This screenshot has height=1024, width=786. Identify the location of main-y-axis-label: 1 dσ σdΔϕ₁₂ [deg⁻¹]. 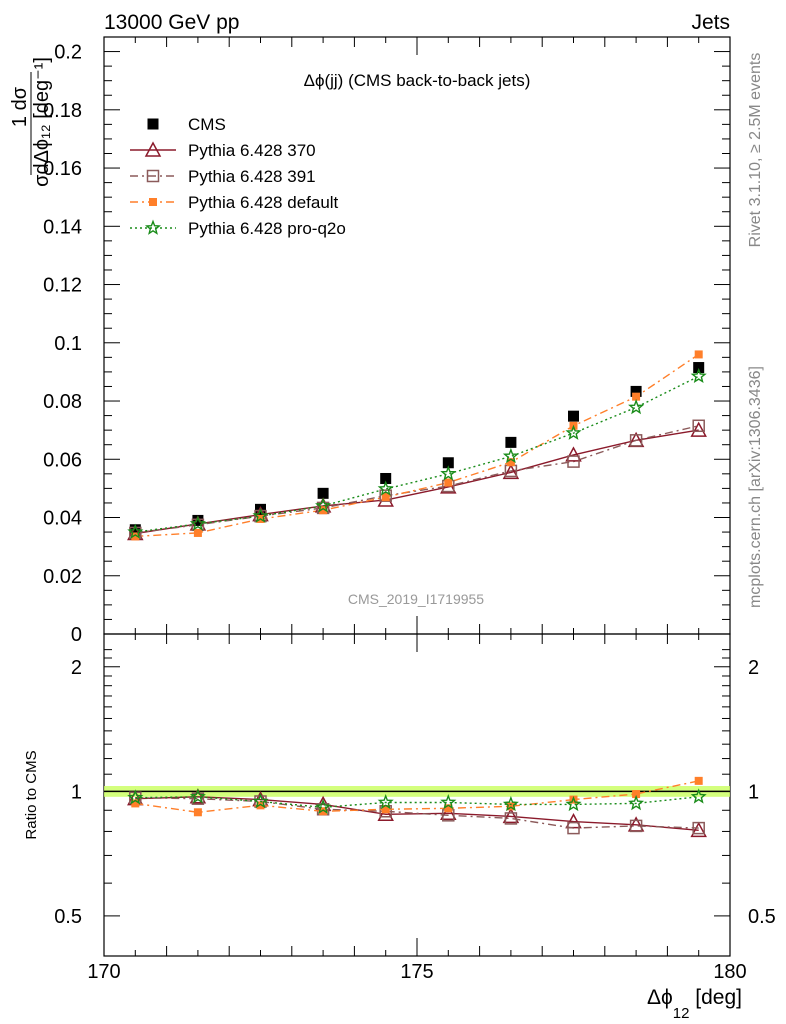
(31, 122).